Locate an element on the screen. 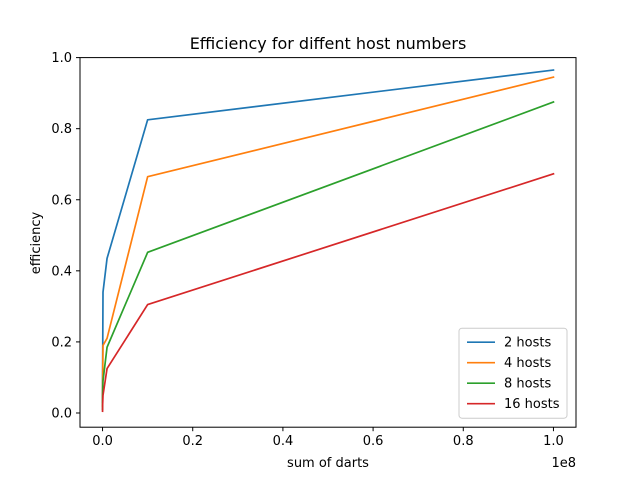 The width and height of the screenshot is (640, 485). x-tick-label: 0.6 is located at coordinates (373, 441).